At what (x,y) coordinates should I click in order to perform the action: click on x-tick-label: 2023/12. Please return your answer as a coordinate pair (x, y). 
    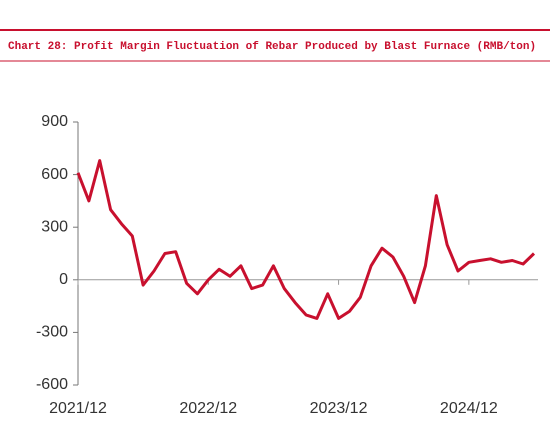
    Looking at the image, I should click on (339, 408).